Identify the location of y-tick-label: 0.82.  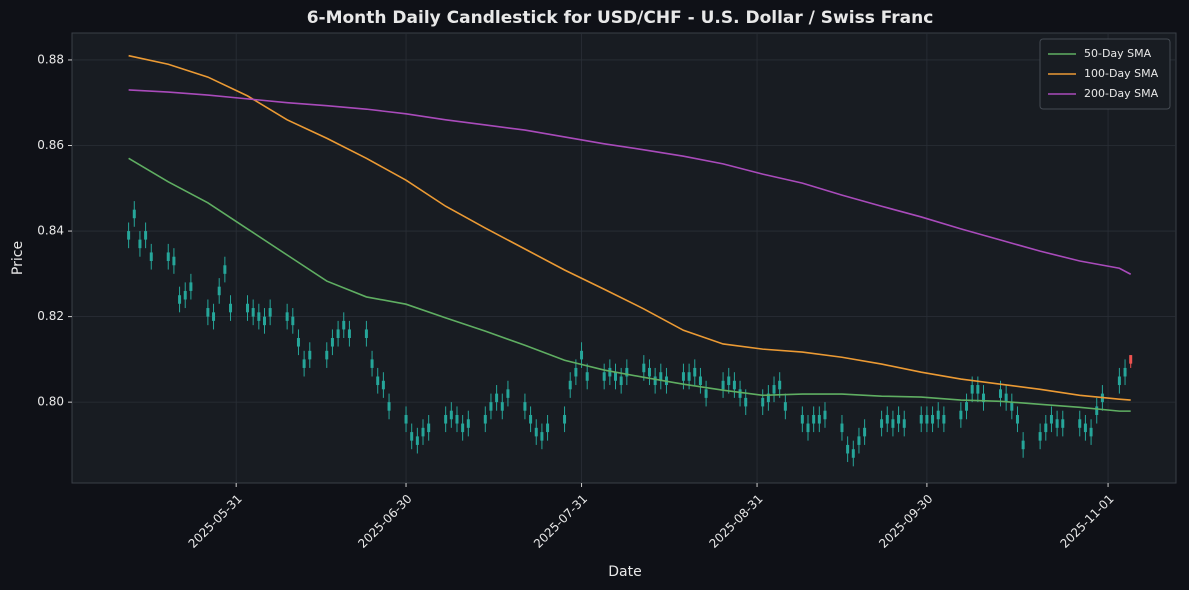
(50, 316).